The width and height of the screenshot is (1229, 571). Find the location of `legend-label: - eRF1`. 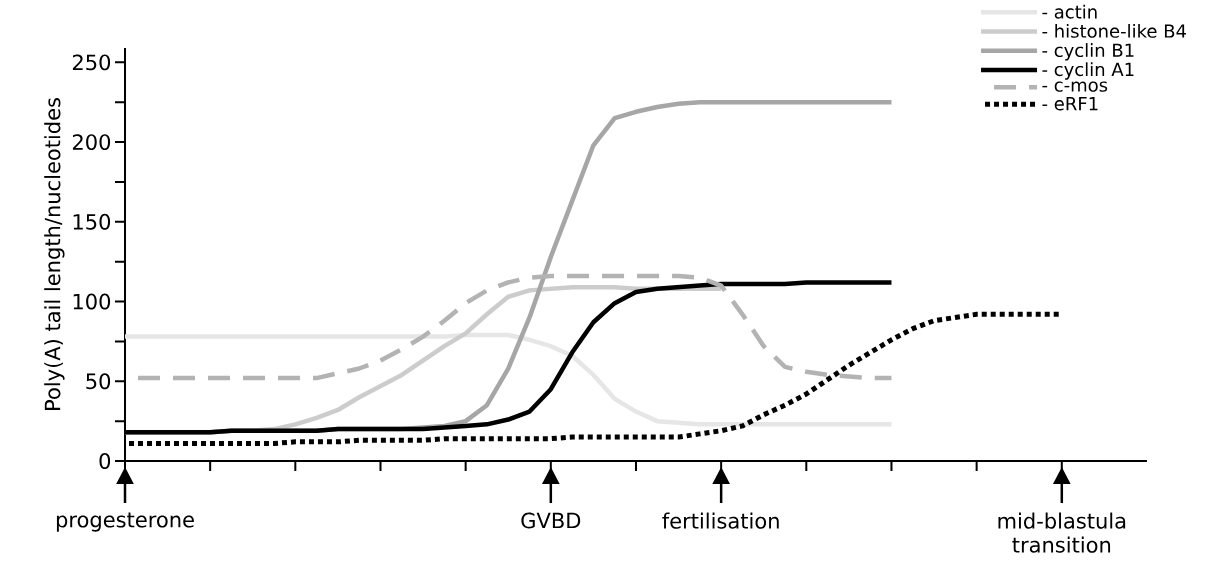

legend-label: - eRF1 is located at coordinates (1070, 104).